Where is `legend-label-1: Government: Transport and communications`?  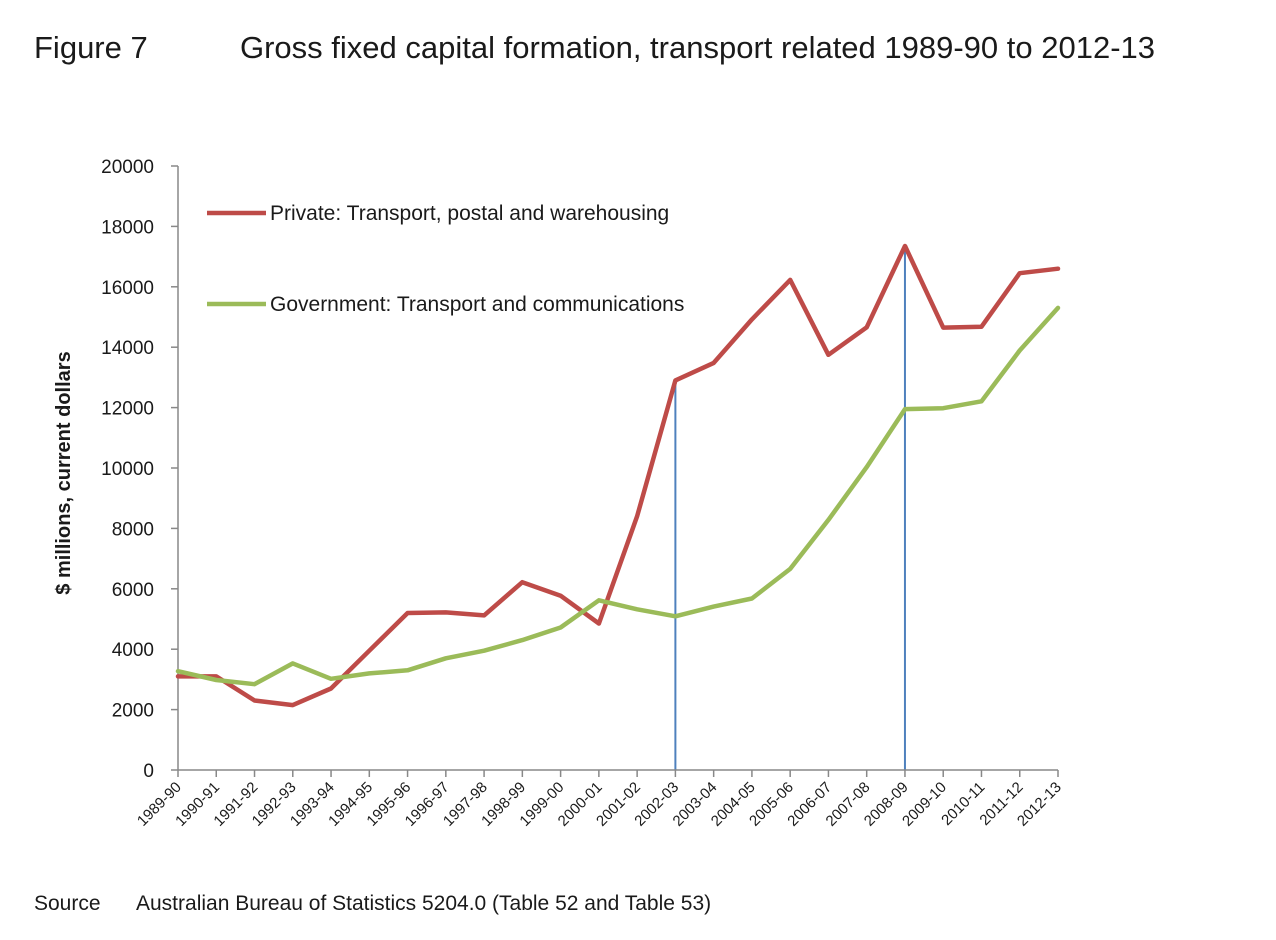
legend-label-1: Government: Transport and communications is located at coordinates (477, 304).